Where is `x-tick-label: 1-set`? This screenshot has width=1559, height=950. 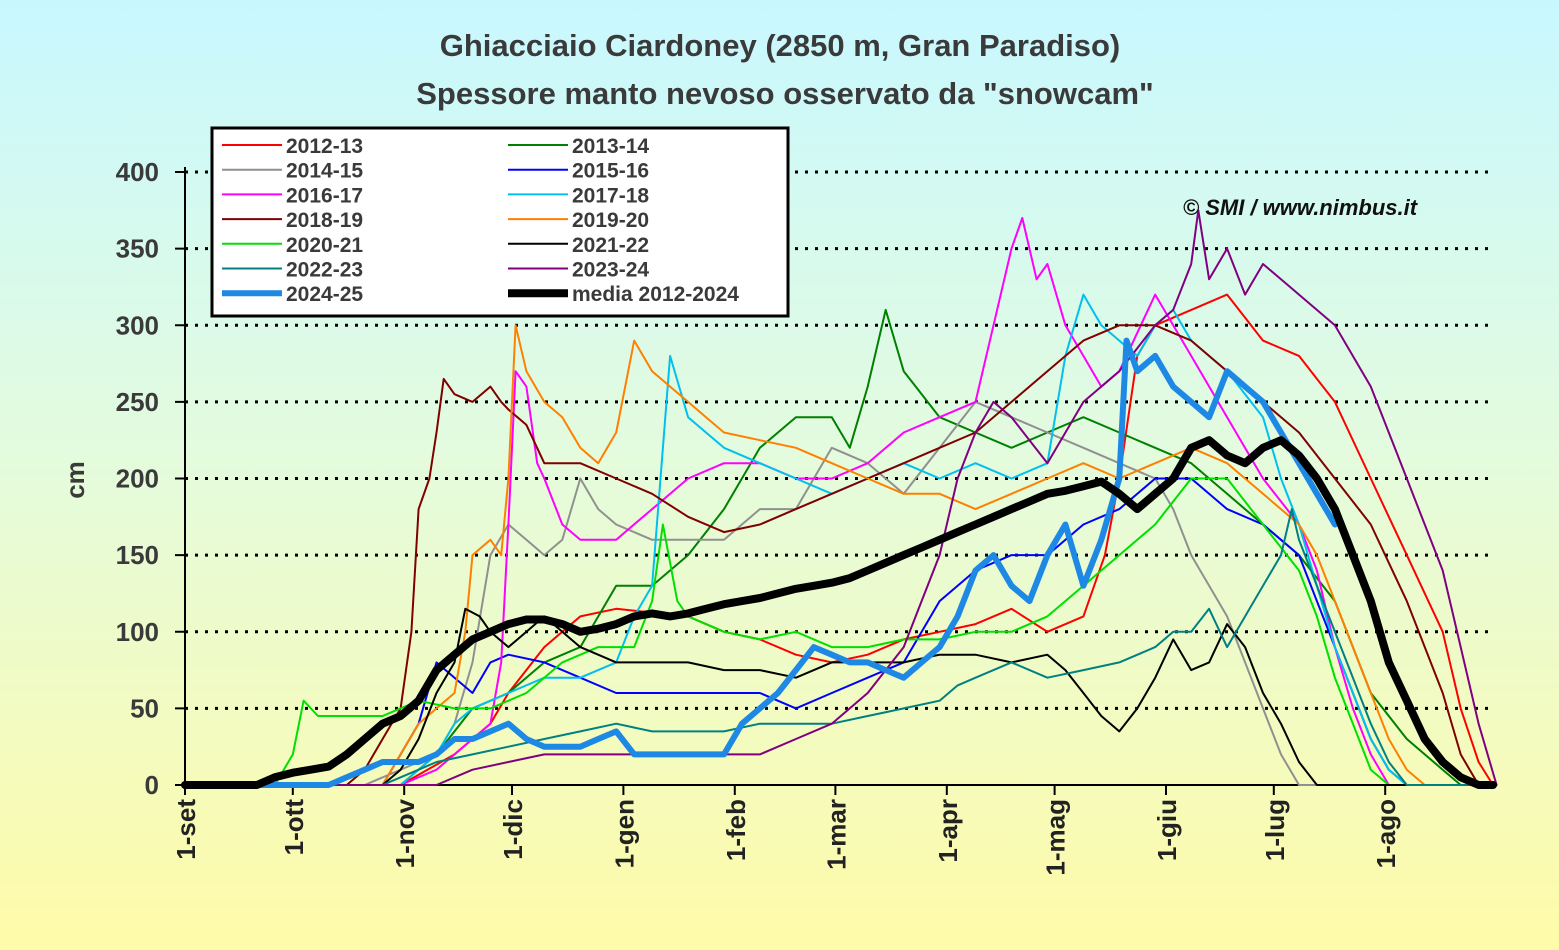
x-tick-label: 1-set is located at coordinates (186, 829).